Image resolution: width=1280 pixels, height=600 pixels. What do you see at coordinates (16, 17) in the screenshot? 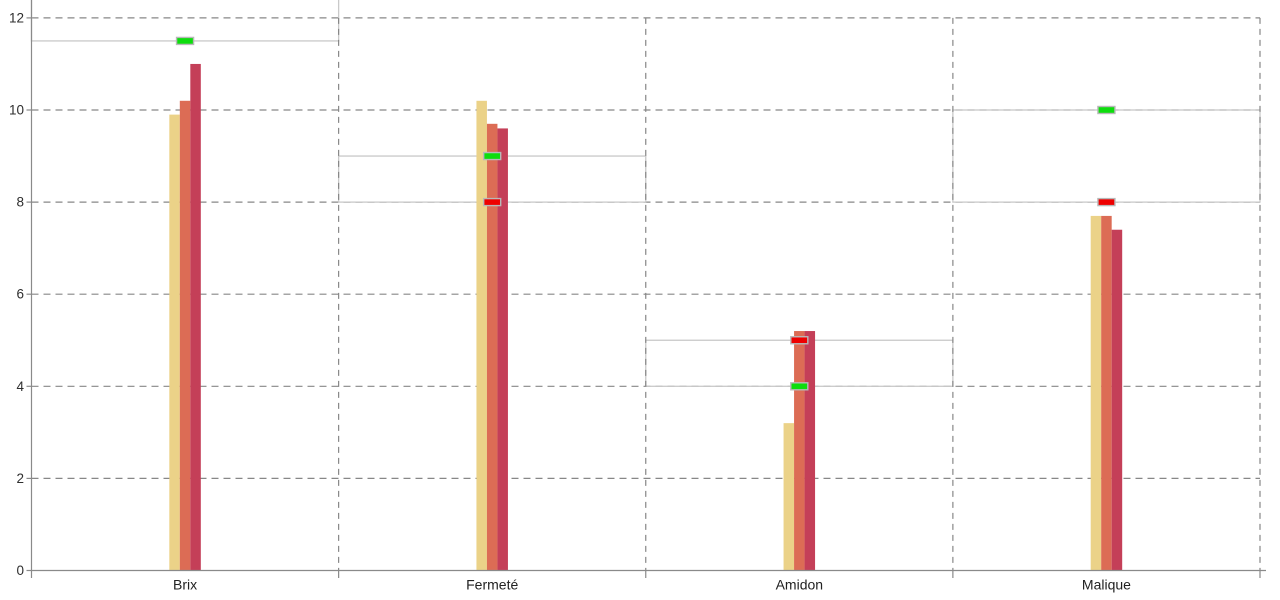
I see `y-tick-label: 12` at bounding box center [16, 17].